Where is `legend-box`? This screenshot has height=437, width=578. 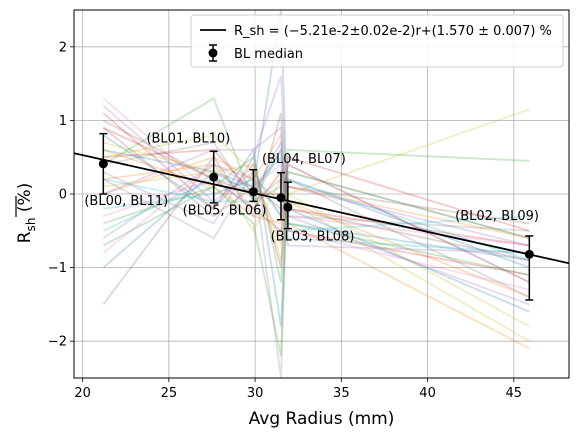
legend-box is located at coordinates (377, 41).